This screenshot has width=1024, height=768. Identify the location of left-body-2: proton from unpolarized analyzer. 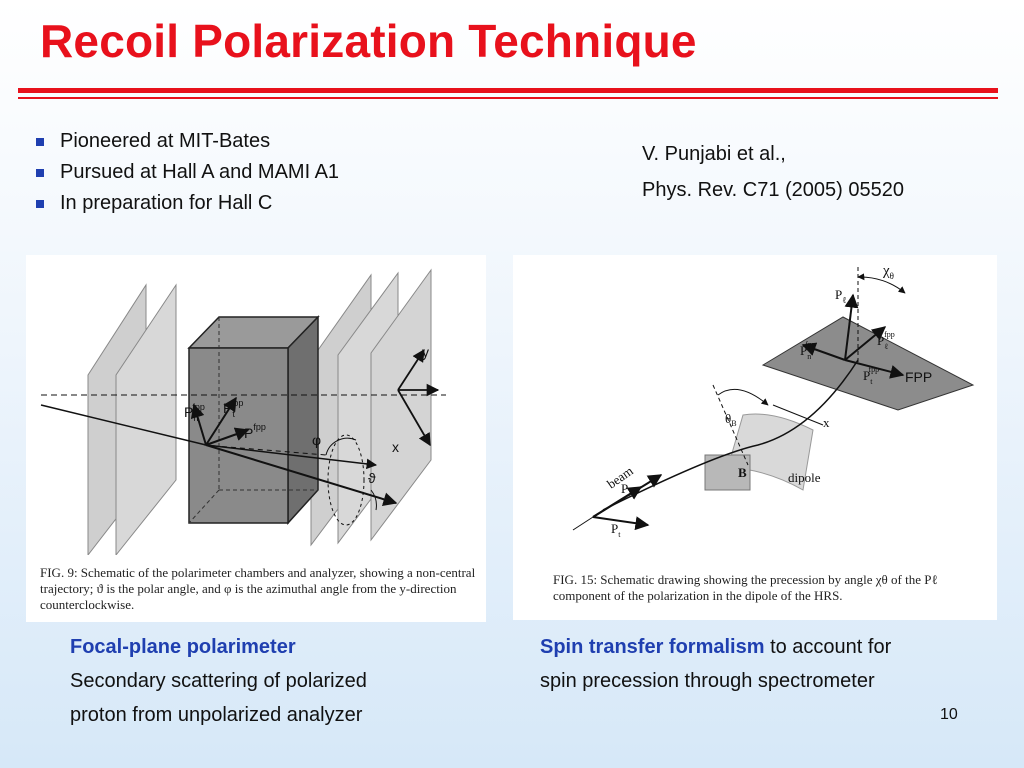
(216, 715).